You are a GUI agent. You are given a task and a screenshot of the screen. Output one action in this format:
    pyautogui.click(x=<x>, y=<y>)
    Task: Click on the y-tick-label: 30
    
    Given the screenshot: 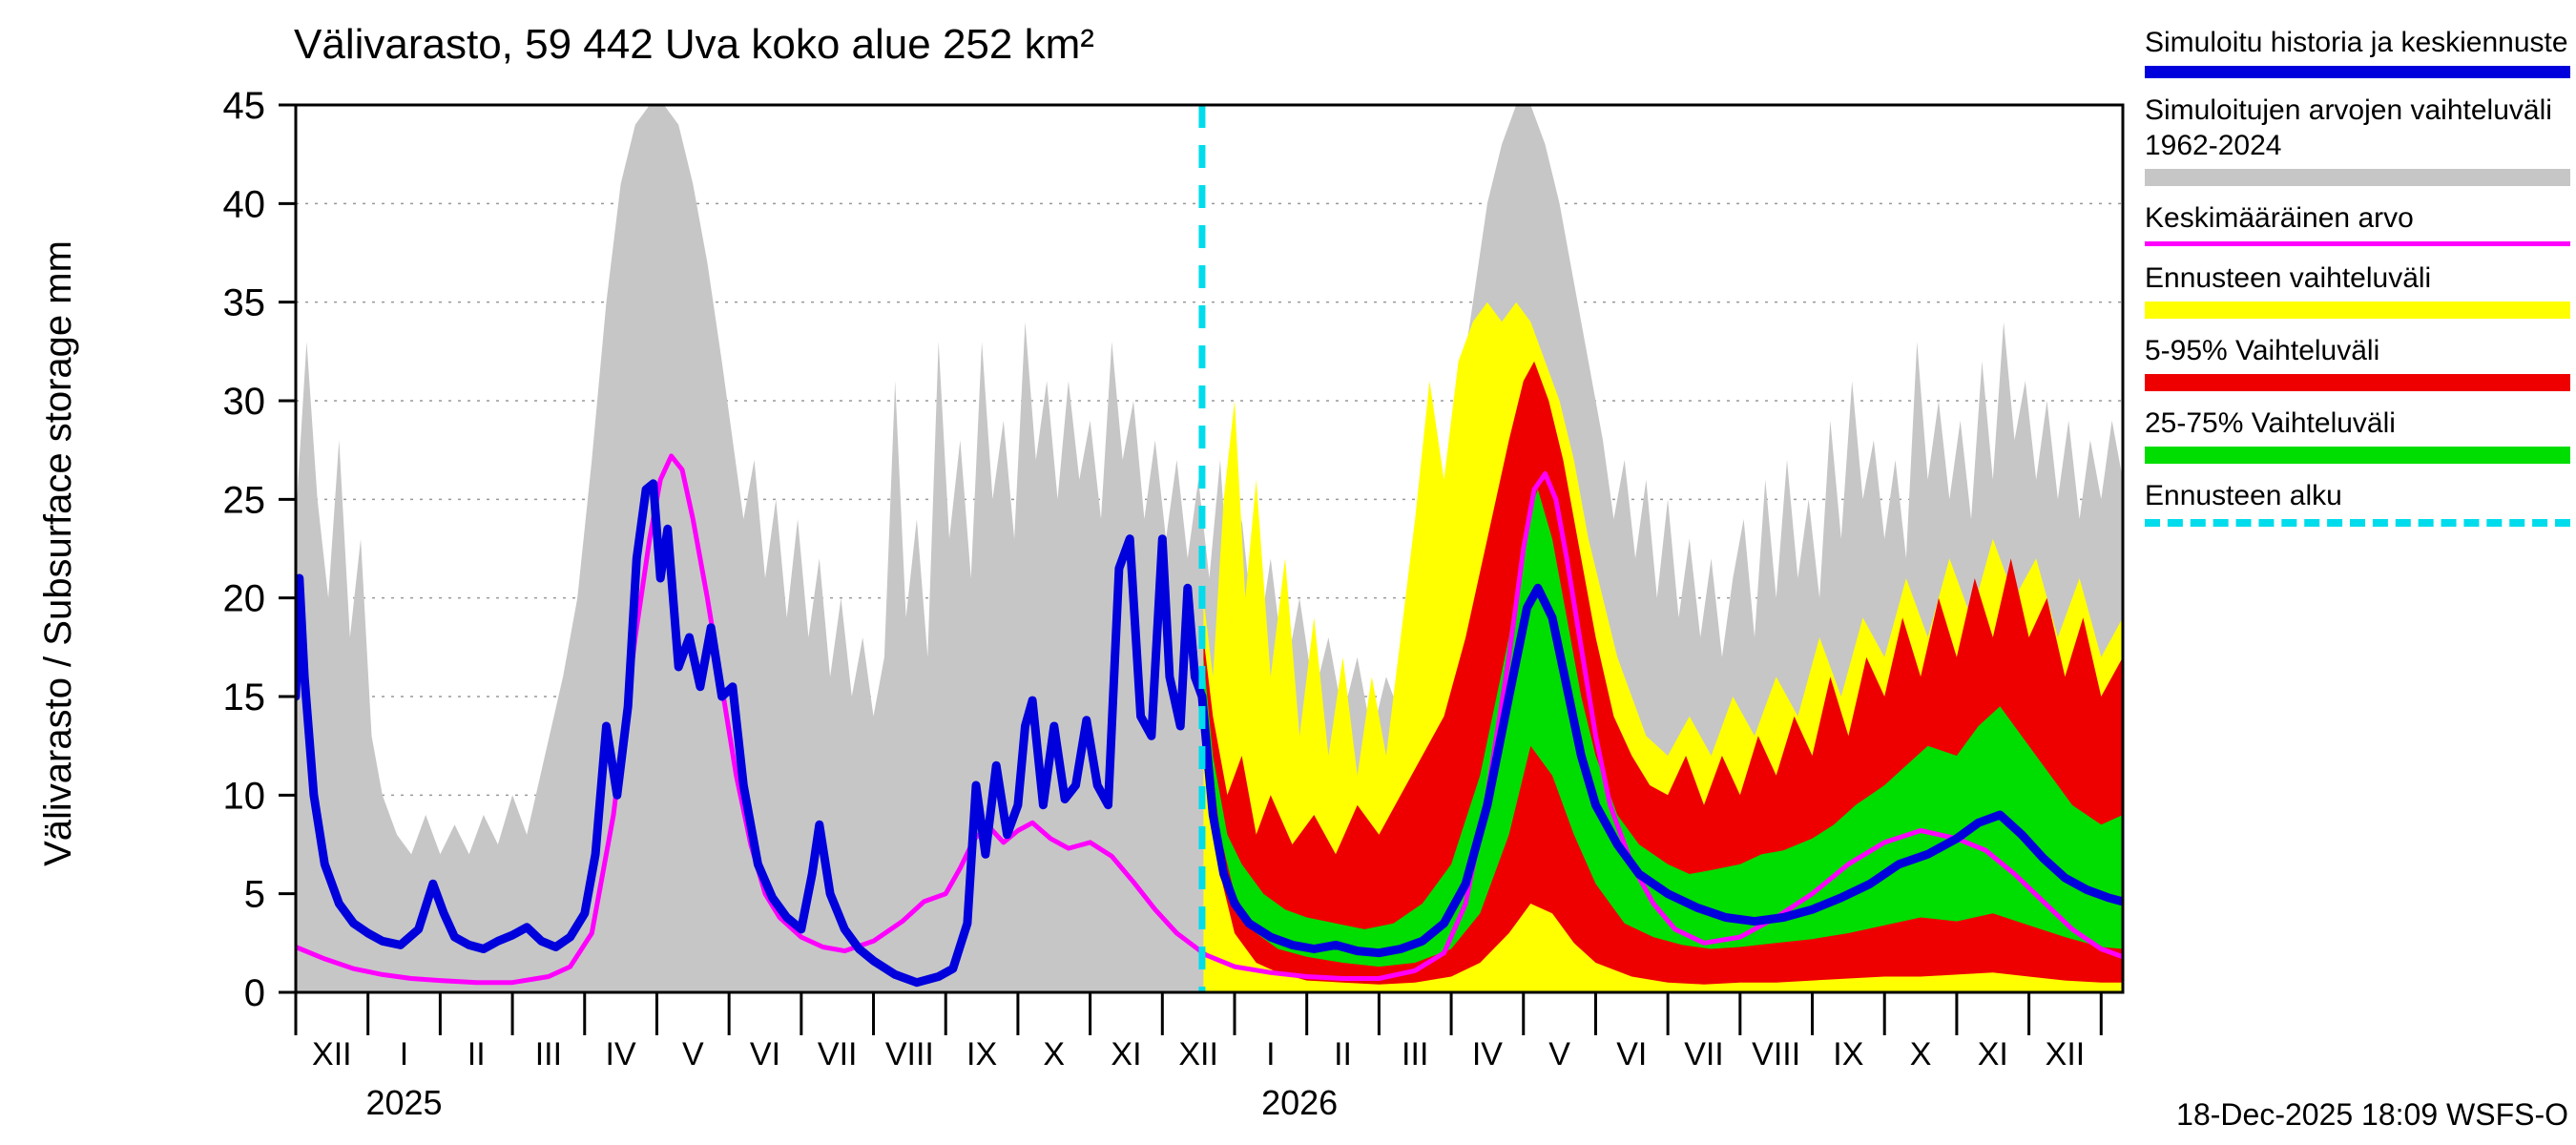 What is the action you would take?
    pyautogui.click(x=244, y=402)
    